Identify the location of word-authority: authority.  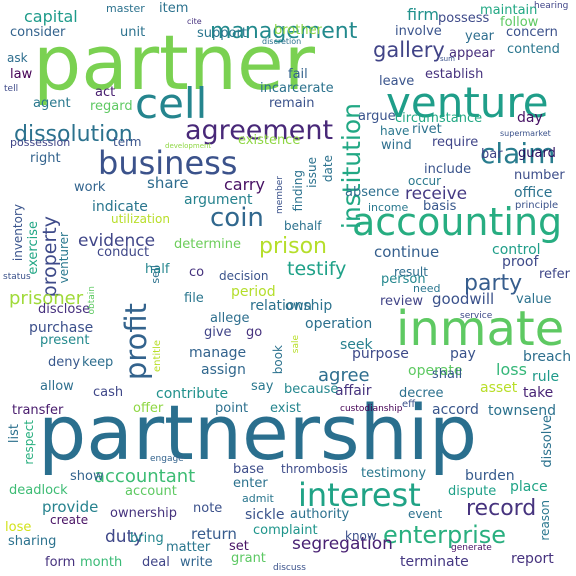
(320, 514).